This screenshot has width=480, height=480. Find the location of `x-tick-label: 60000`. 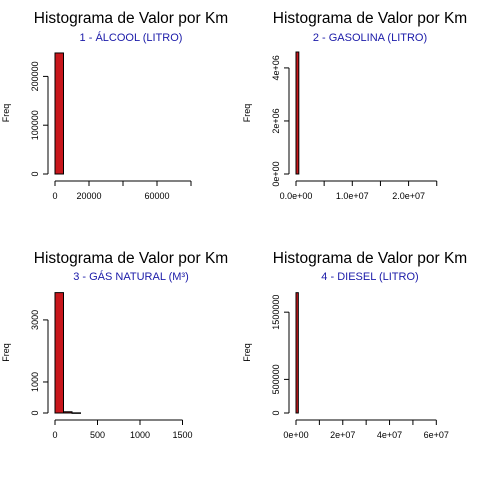

x-tick-label: 60000 is located at coordinates (156, 196).